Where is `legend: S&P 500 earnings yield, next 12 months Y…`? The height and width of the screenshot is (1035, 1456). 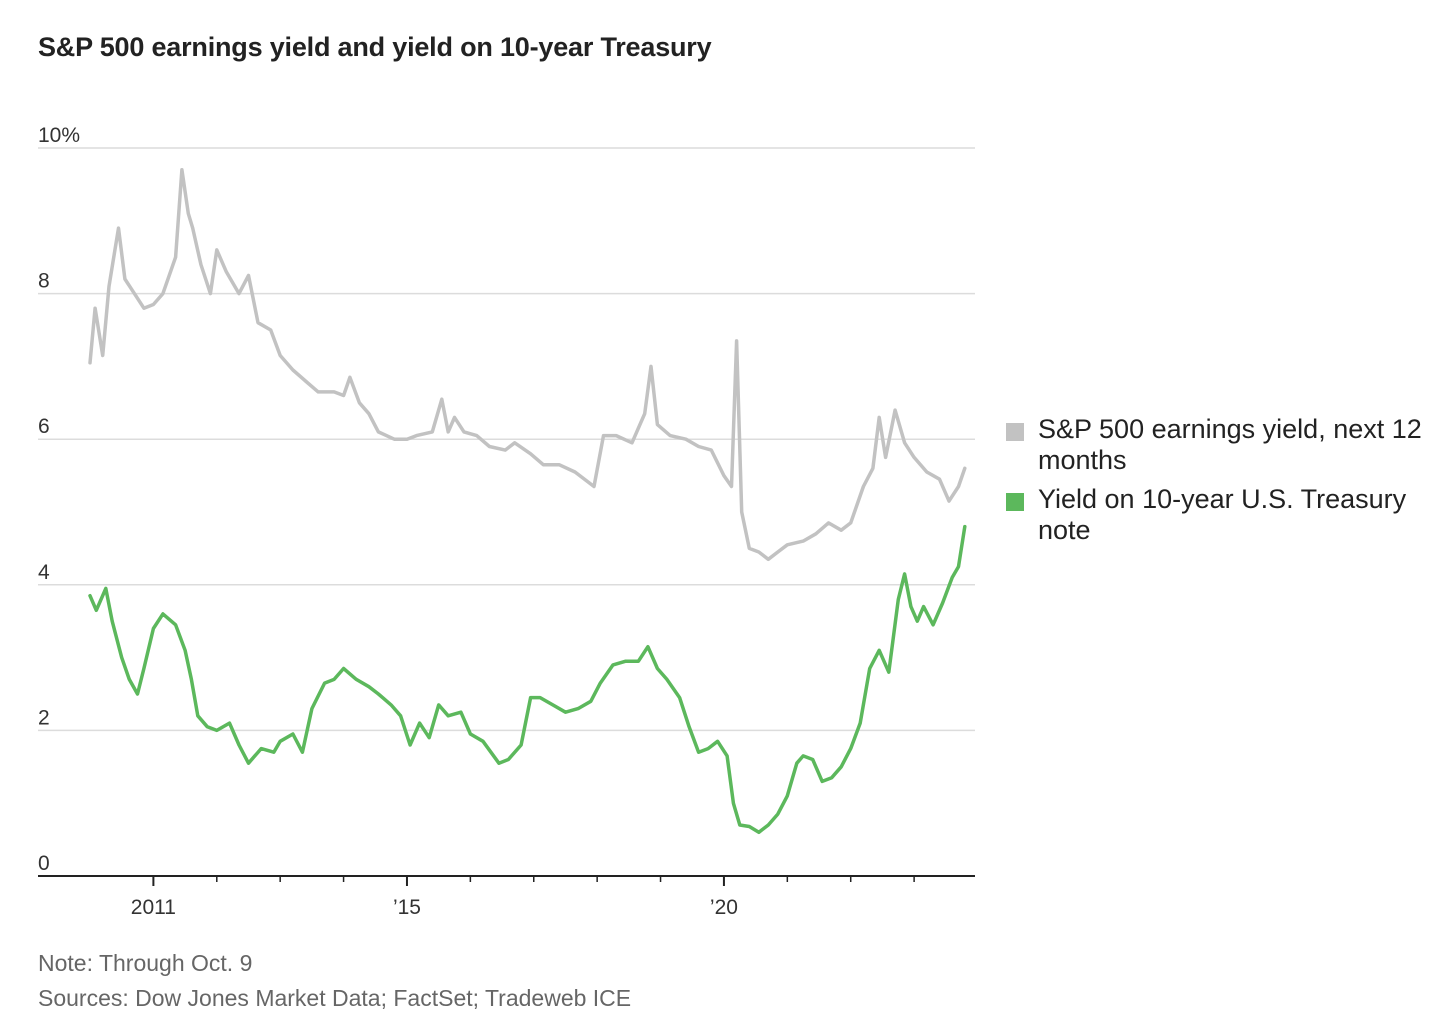
legend: S&P 500 earnings yield, next 12 months Y… is located at coordinates (1231, 484).